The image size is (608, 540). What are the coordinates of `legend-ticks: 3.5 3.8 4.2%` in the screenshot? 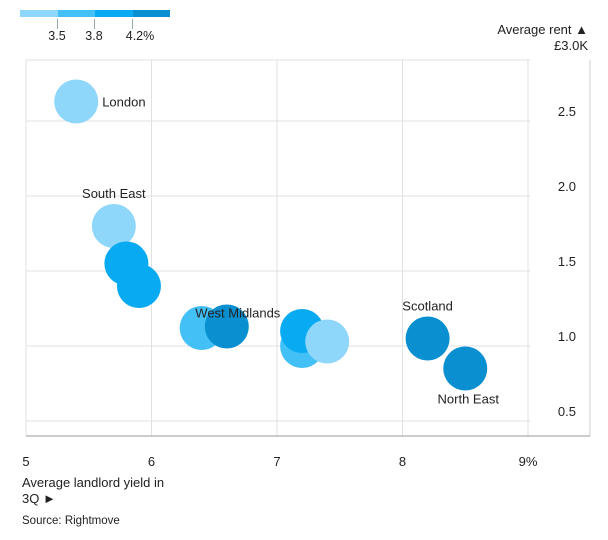 It's located at (95, 30).